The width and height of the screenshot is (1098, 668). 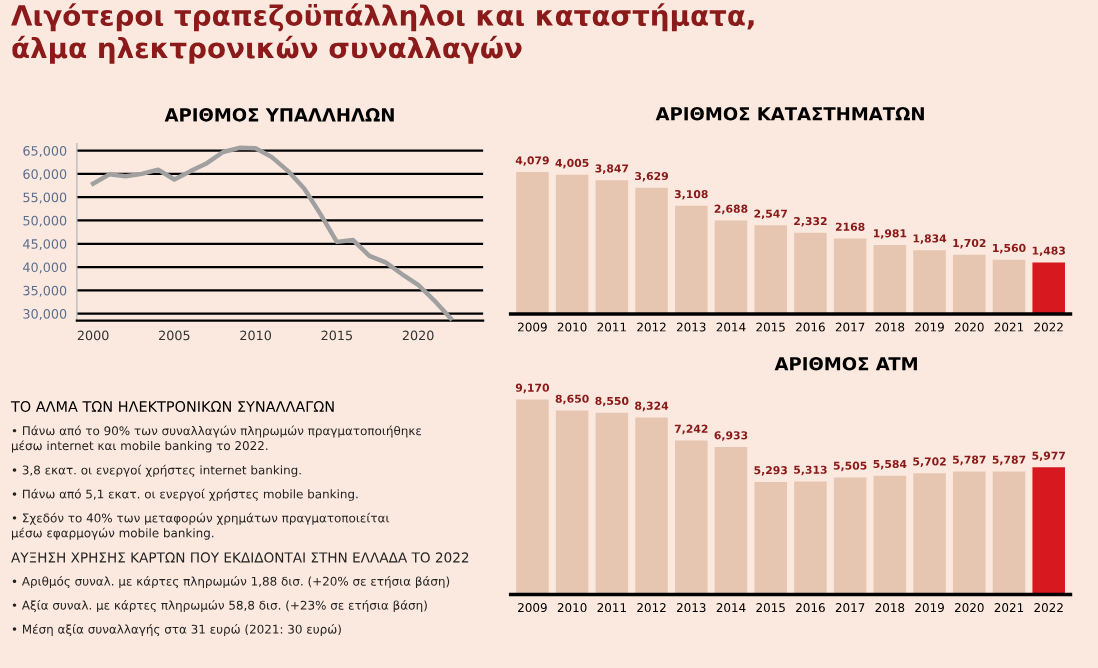 I want to click on line-series, so click(x=271, y=233).